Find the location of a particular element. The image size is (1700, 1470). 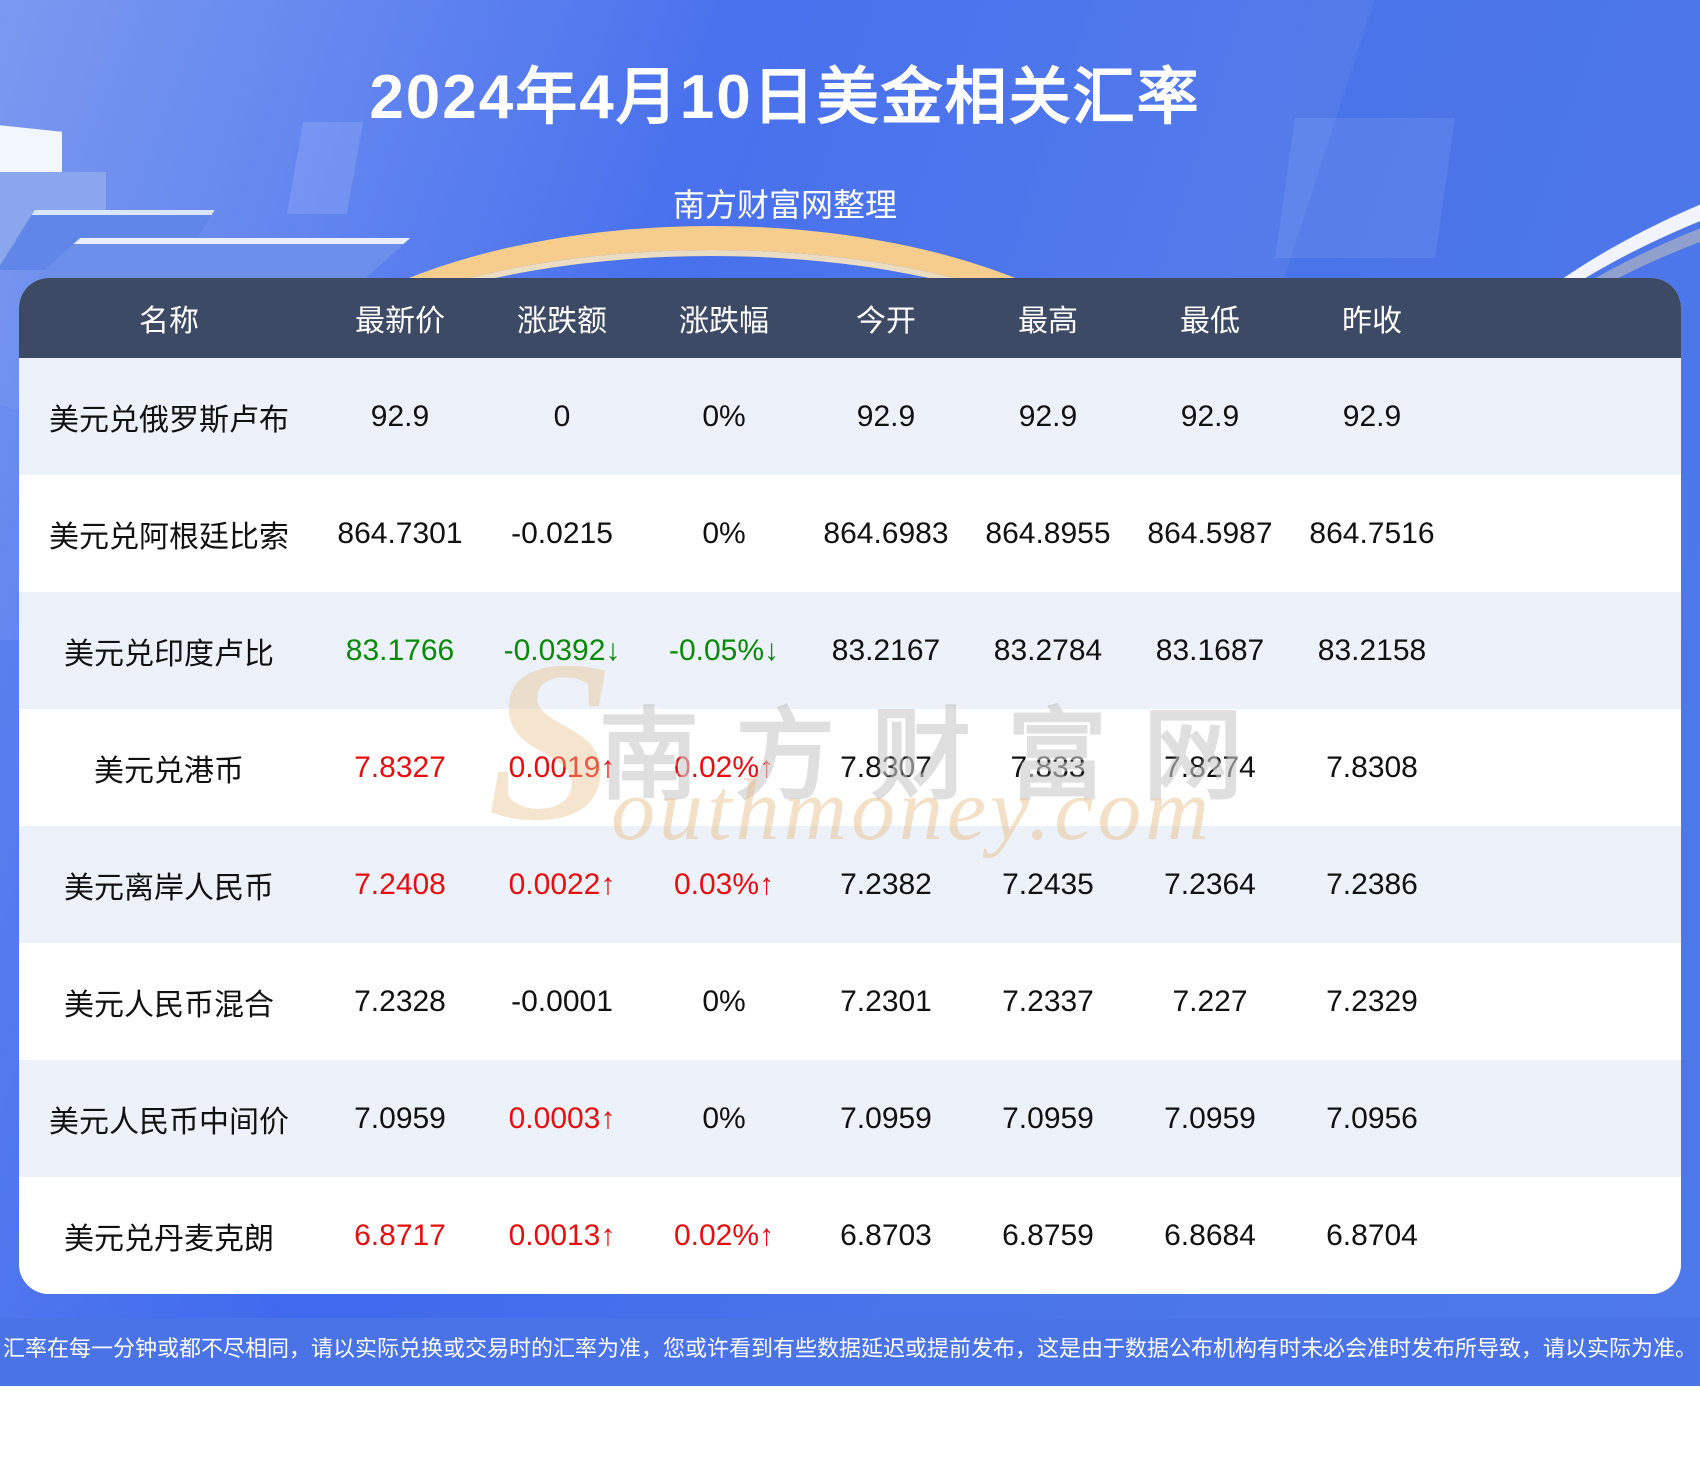

cell-value: 83.2784 is located at coordinates (1048, 650).